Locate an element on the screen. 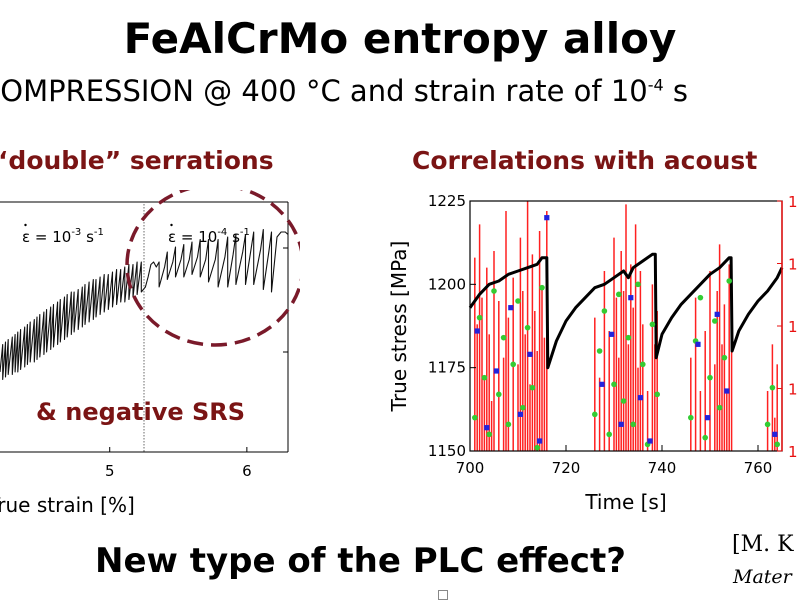  right-y-tick-label: 1150 is located at coordinates (447, 451).